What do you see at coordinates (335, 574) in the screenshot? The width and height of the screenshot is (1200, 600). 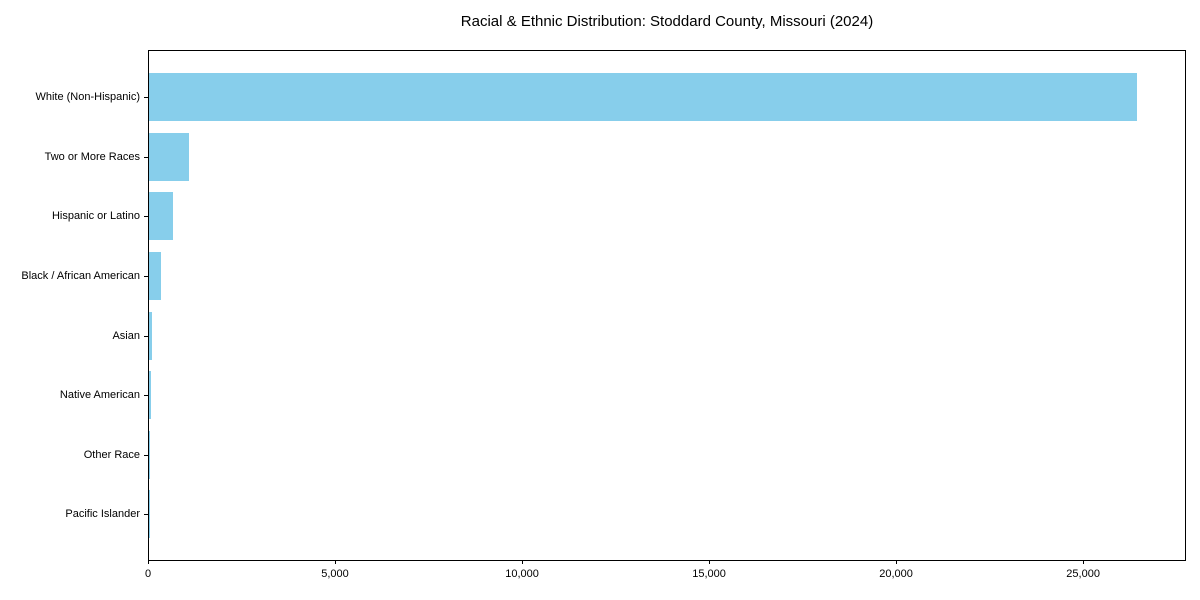 I see `x-tick-label-5-000: 5,000` at bounding box center [335, 574].